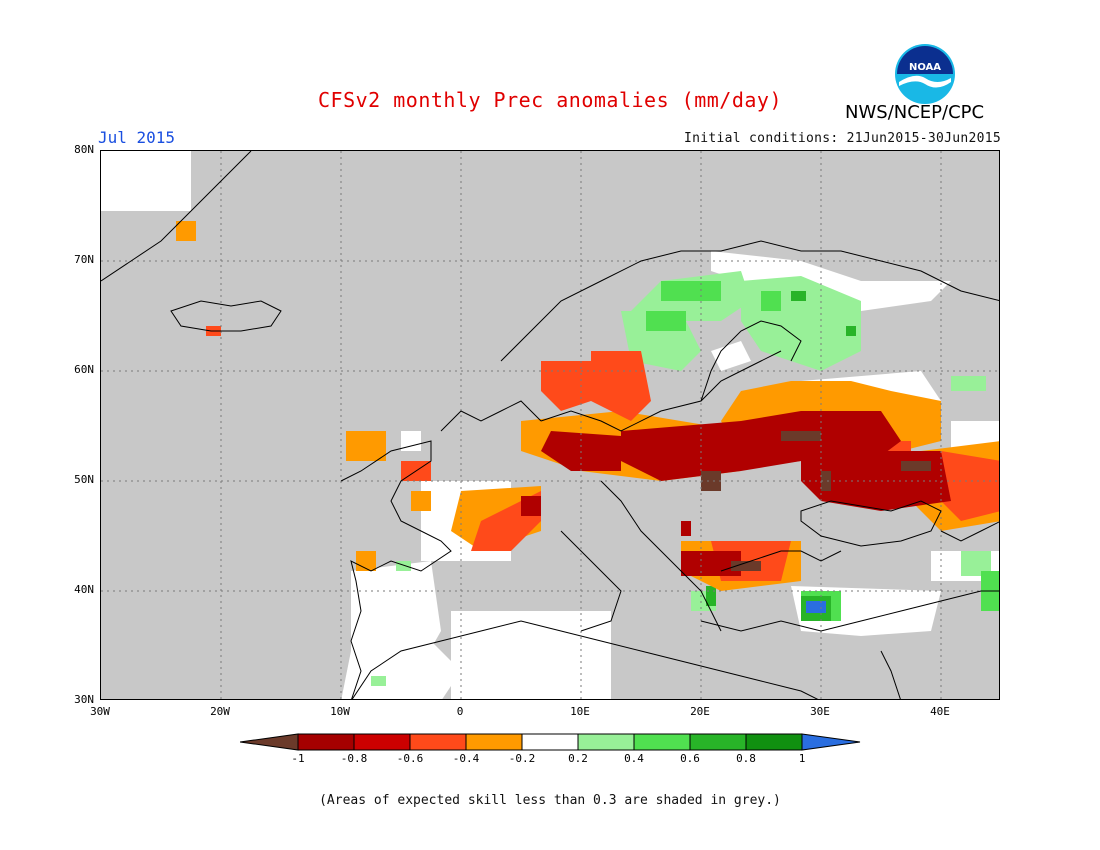  I want to click on x-tick-label: 20W, so click(220, 711).